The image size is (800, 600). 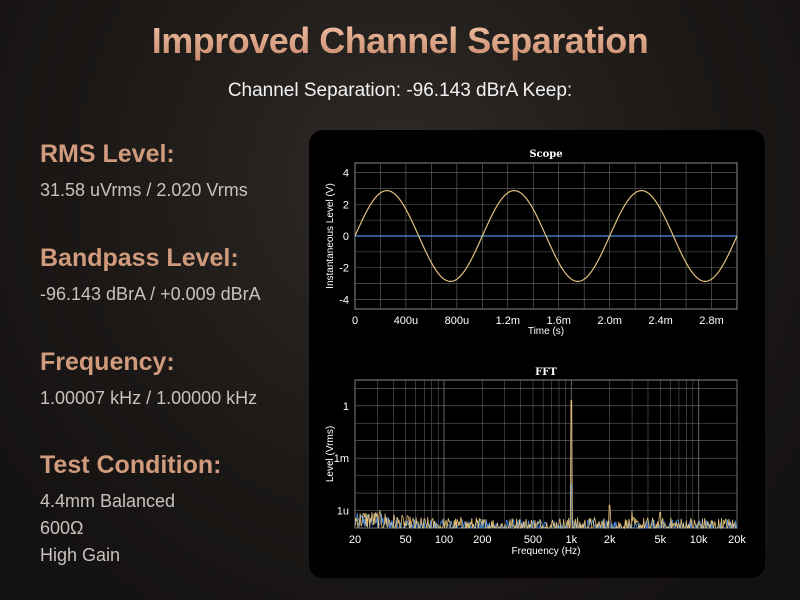 What do you see at coordinates (572, 540) in the screenshot?
I see `fft-x-tick-label: 1k` at bounding box center [572, 540].